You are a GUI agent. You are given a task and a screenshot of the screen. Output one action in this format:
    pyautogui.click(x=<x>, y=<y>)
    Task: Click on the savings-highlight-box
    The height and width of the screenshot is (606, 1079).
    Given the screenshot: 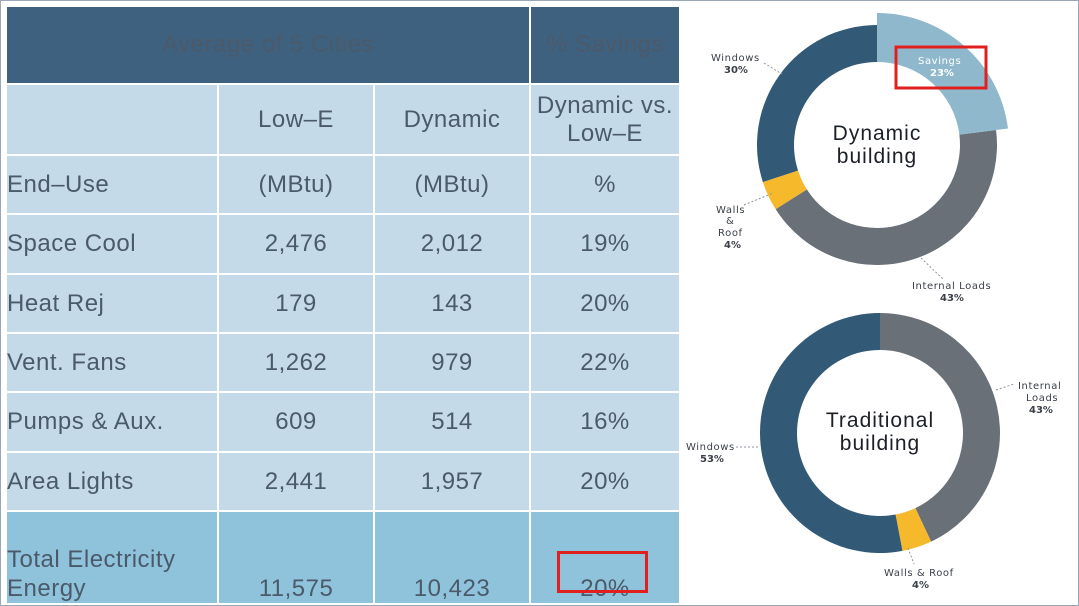 What is the action you would take?
    pyautogui.click(x=941, y=67)
    